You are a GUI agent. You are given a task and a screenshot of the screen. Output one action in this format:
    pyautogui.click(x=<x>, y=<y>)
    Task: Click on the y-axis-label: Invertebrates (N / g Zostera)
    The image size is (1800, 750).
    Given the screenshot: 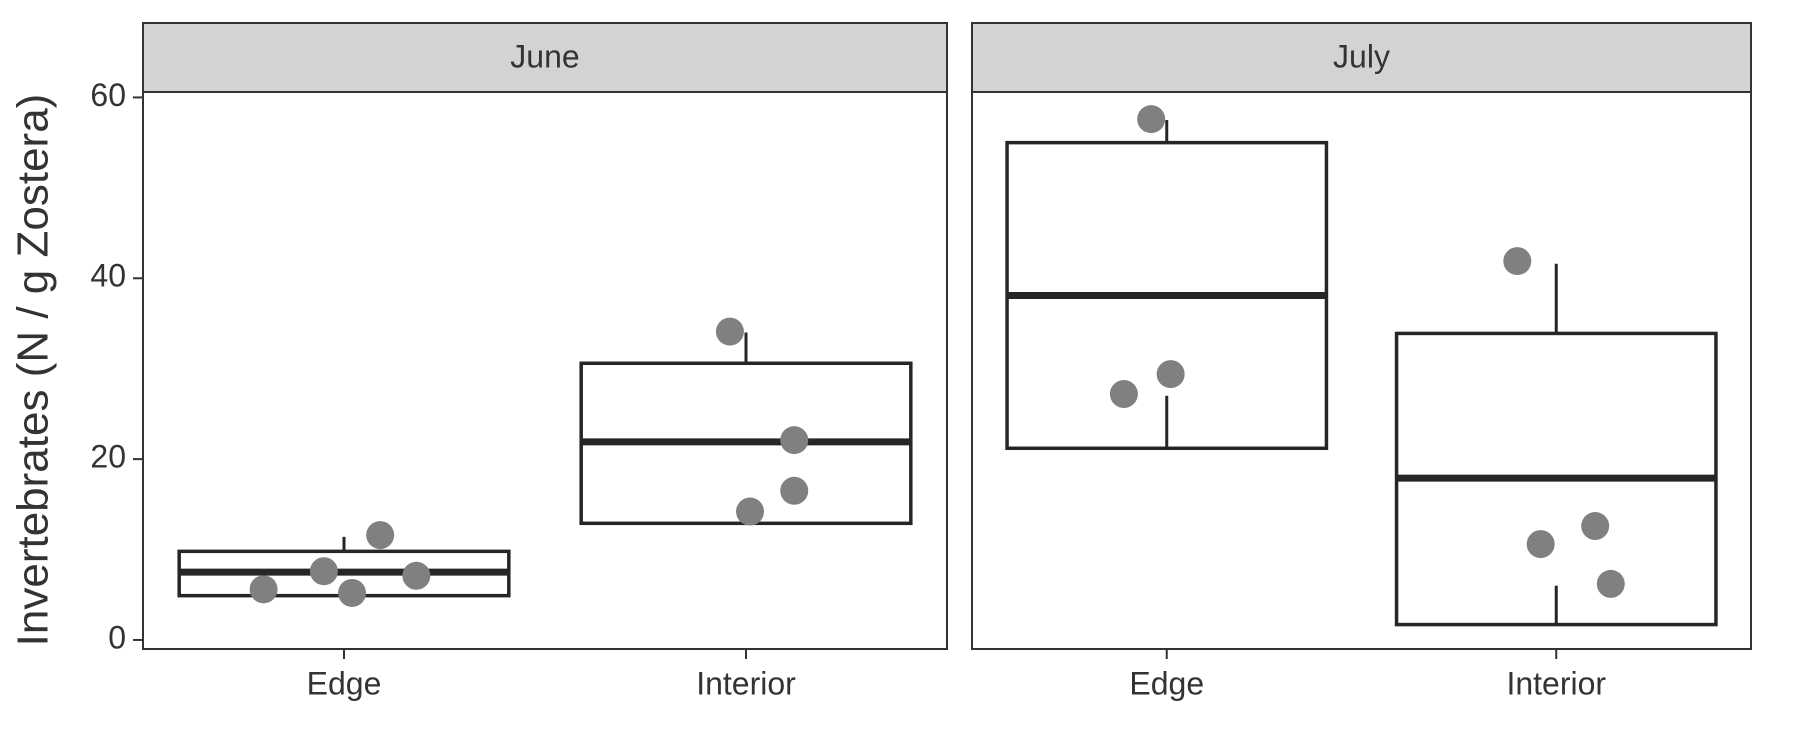 What is the action you would take?
    pyautogui.click(x=33, y=370)
    